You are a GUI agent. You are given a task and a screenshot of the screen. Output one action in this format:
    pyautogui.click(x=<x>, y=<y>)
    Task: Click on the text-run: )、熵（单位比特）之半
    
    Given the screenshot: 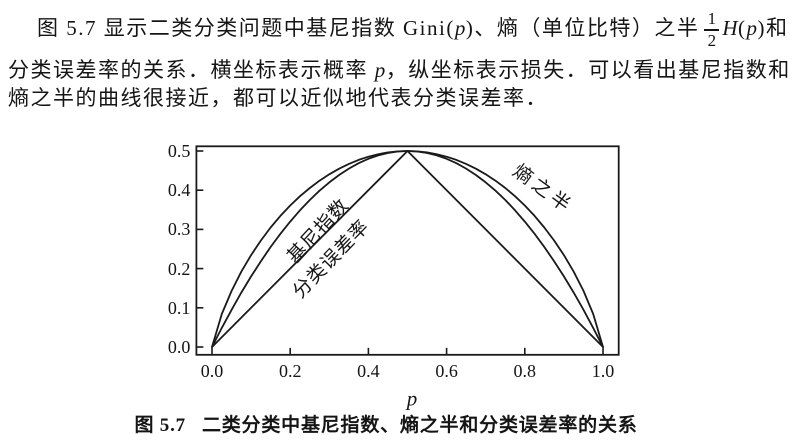 What is the action you would take?
    pyautogui.click(x=582, y=28)
    